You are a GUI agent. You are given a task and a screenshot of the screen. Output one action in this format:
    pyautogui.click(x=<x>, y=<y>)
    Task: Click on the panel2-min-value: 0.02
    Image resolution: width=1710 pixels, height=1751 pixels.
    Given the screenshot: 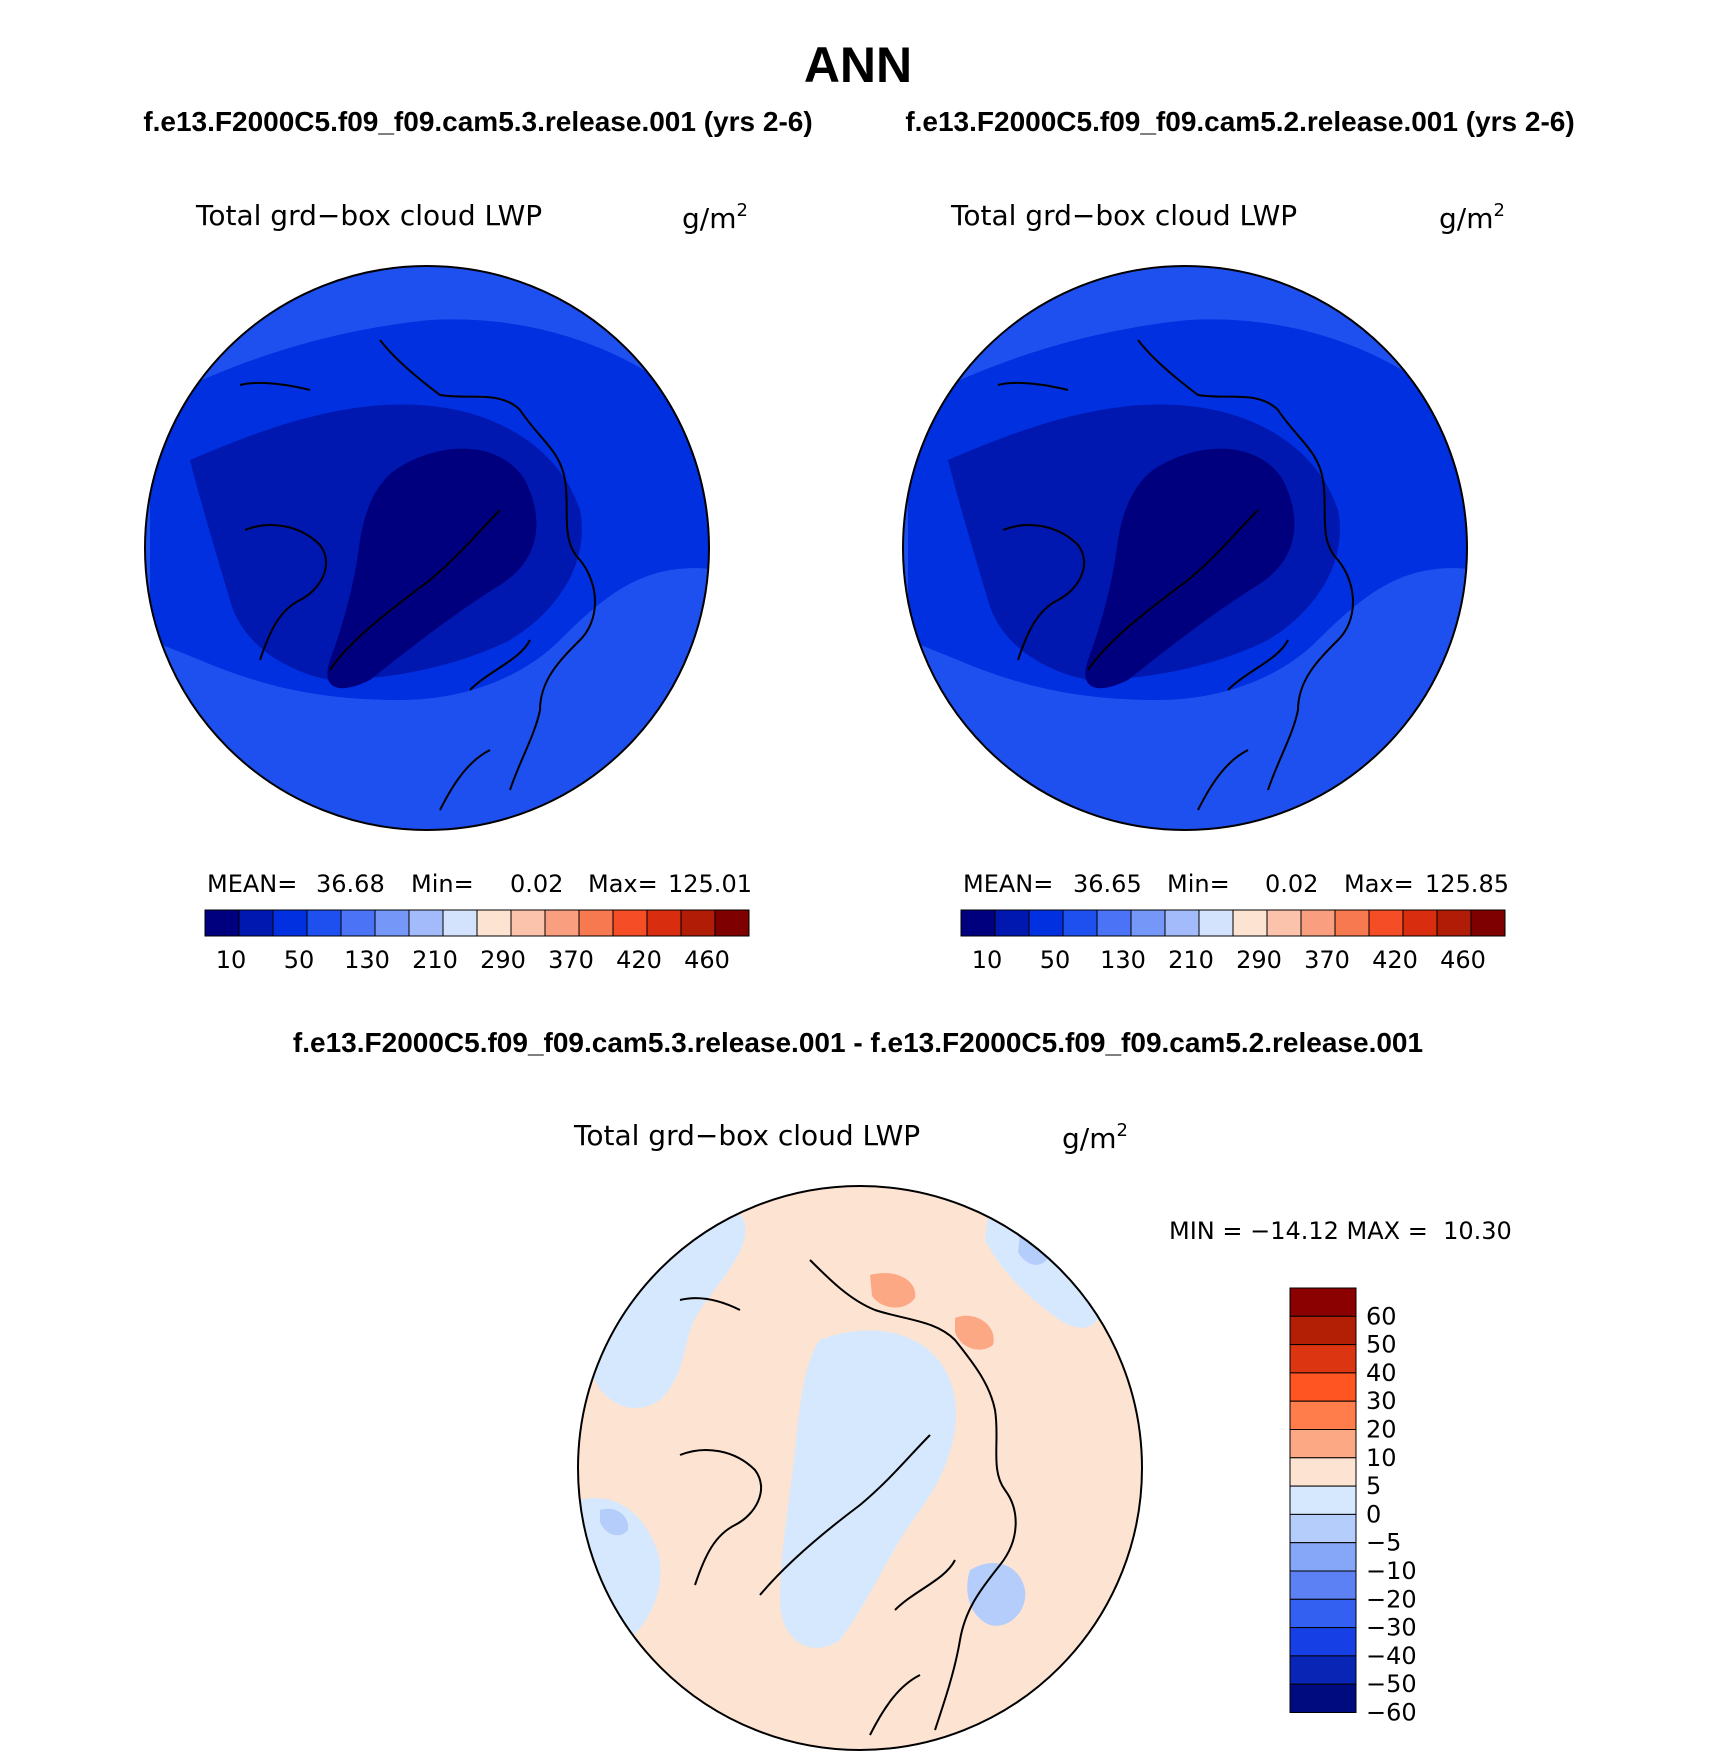 What is the action you would take?
    pyautogui.click(x=1291, y=884)
    